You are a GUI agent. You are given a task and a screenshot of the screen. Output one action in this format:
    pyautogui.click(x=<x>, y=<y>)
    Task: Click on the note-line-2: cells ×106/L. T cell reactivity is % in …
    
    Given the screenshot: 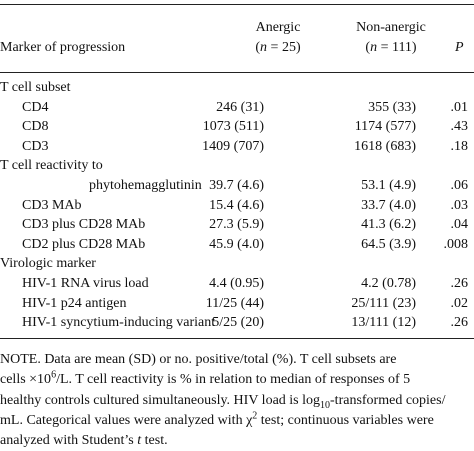 What is the action you would take?
    pyautogui.click(x=205, y=378)
    